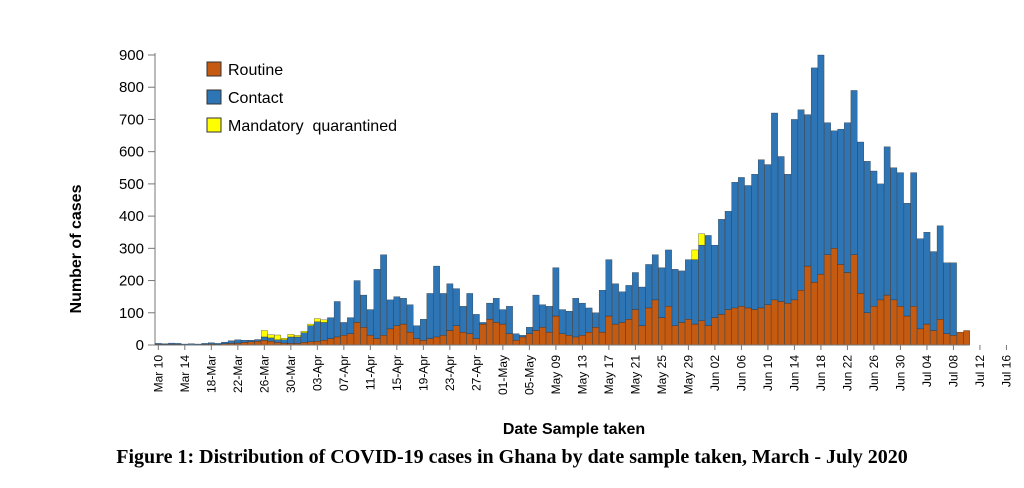 This screenshot has height=488, width=1024. What do you see at coordinates (874, 373) in the screenshot?
I see `x-tick-label: Jun 26` at bounding box center [874, 373].